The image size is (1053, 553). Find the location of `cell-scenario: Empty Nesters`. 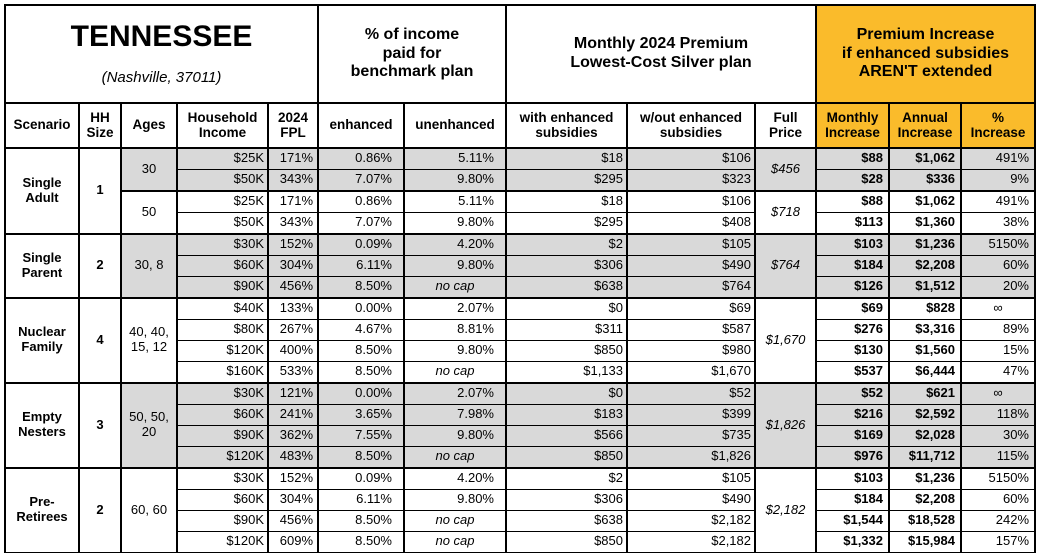

cell-scenario: Empty Nesters is located at coordinates (42, 425).